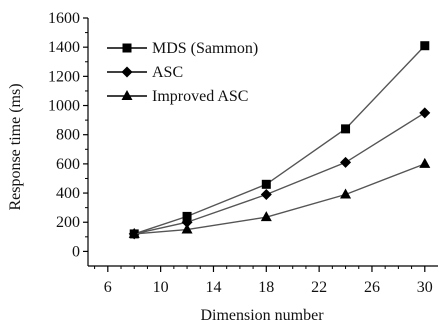 The width and height of the screenshot is (441, 329). Describe the element at coordinates (76, 251) in the screenshot. I see `y-tick-label: 0` at that location.